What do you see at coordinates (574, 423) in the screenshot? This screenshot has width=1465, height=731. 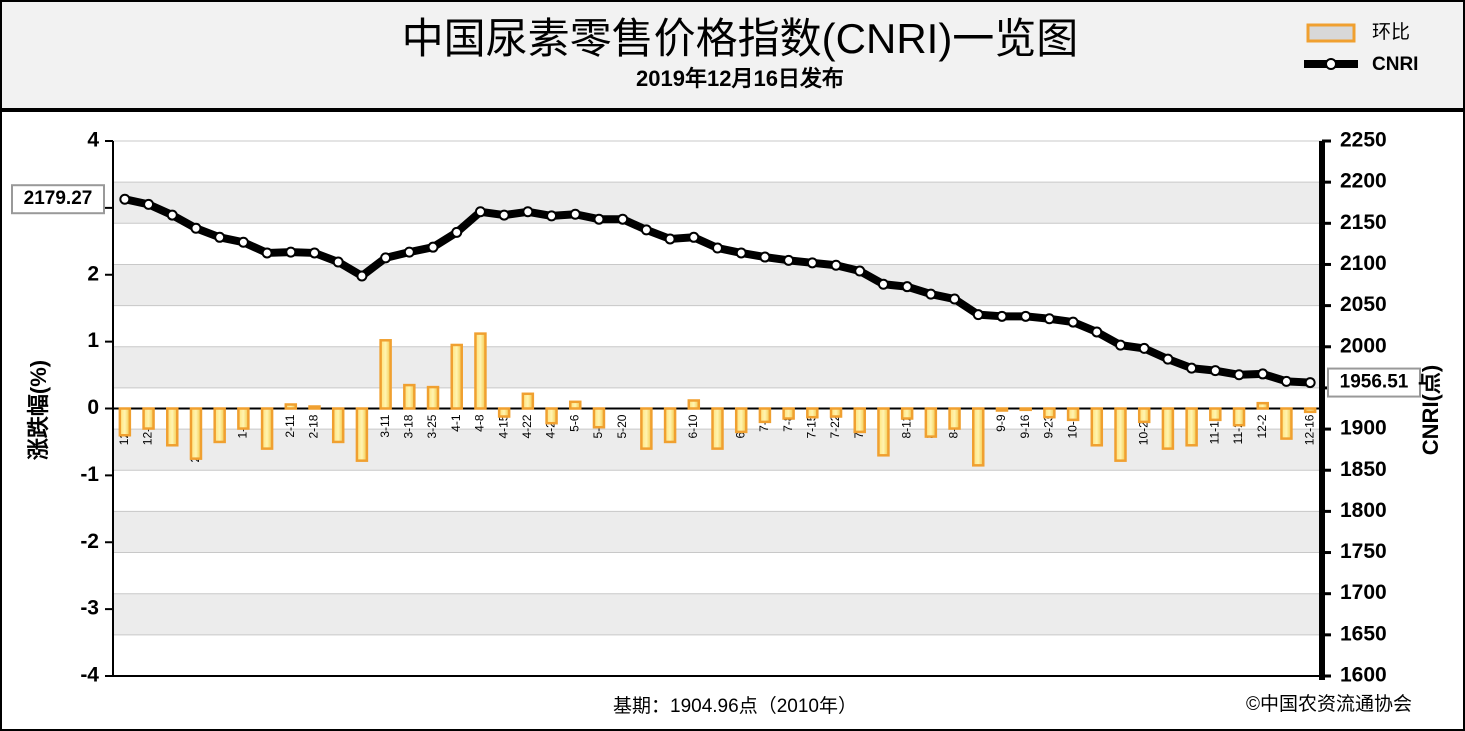 I see `x-tick-label: 5-6` at bounding box center [574, 423].